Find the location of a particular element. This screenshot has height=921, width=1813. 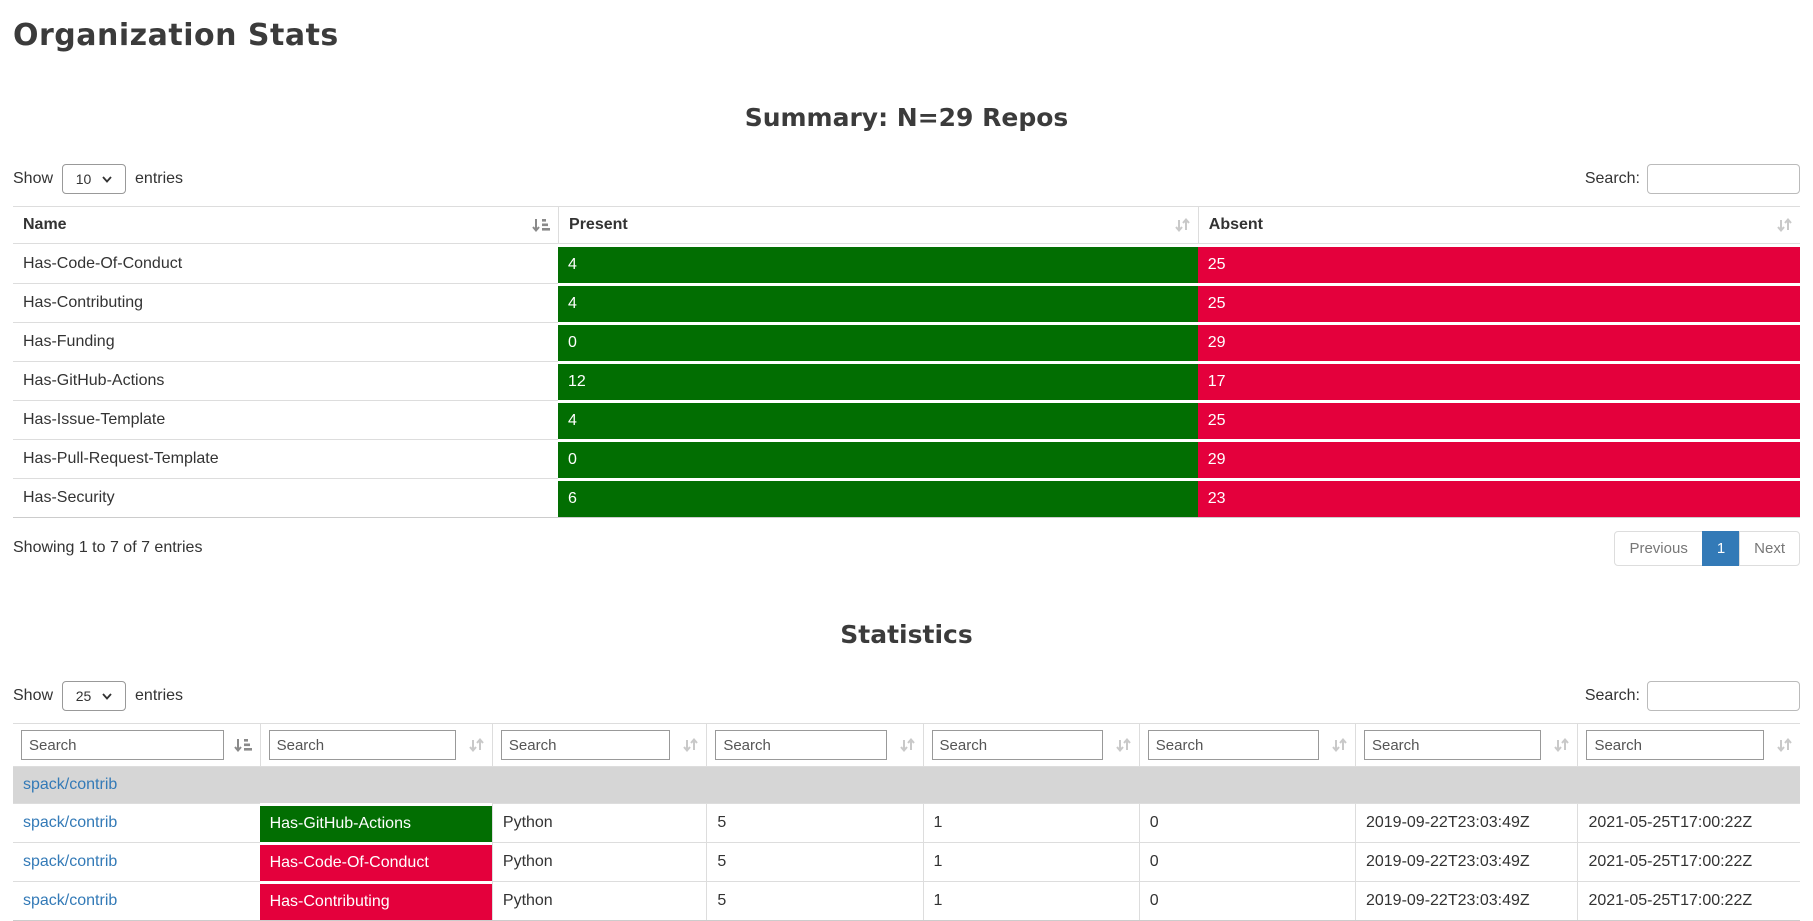

absent-cell: 29 is located at coordinates (1498, 341).